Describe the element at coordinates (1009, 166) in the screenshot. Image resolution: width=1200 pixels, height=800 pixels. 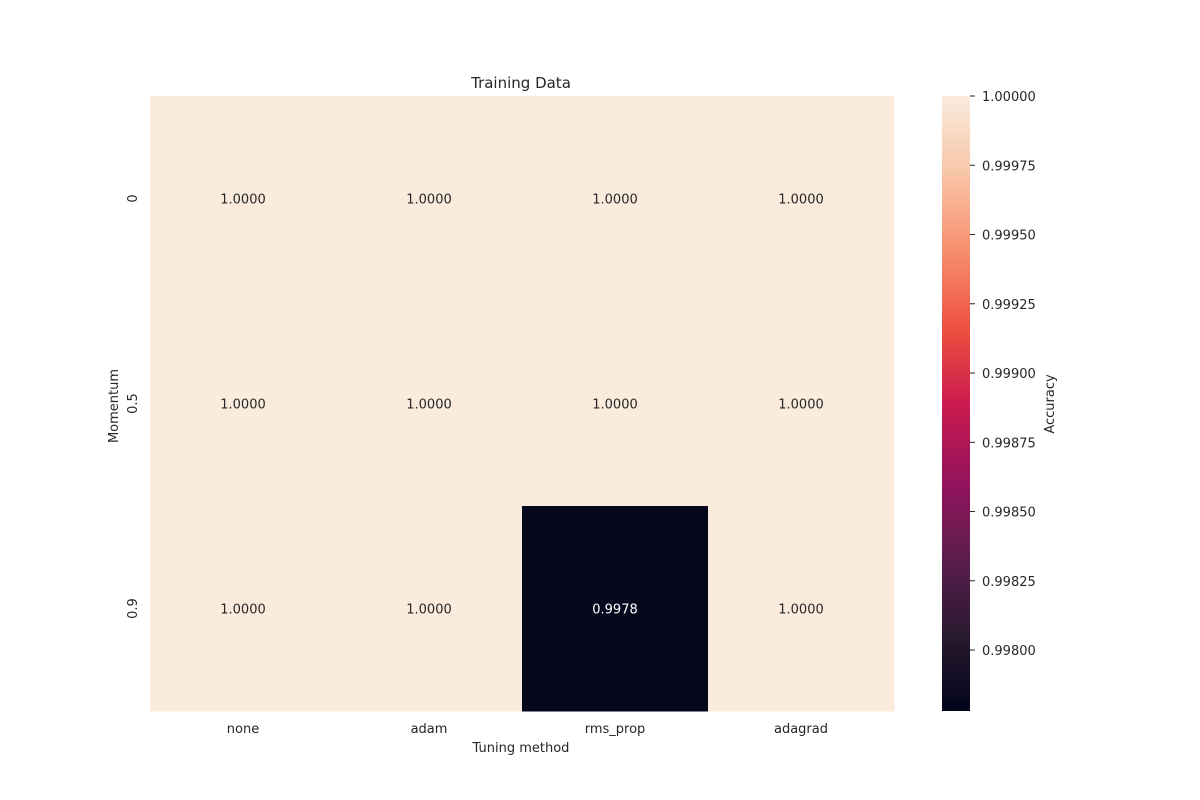
I see `colorbar-tick-label: 0.99975` at that location.